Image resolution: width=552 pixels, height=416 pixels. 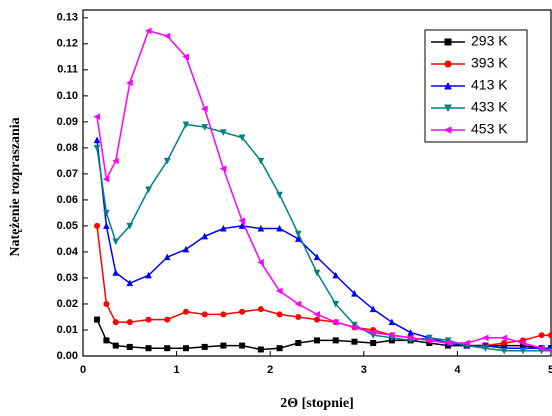 What do you see at coordinates (489, 107) in the screenshot?
I see `legend-label: 433 K` at bounding box center [489, 107].